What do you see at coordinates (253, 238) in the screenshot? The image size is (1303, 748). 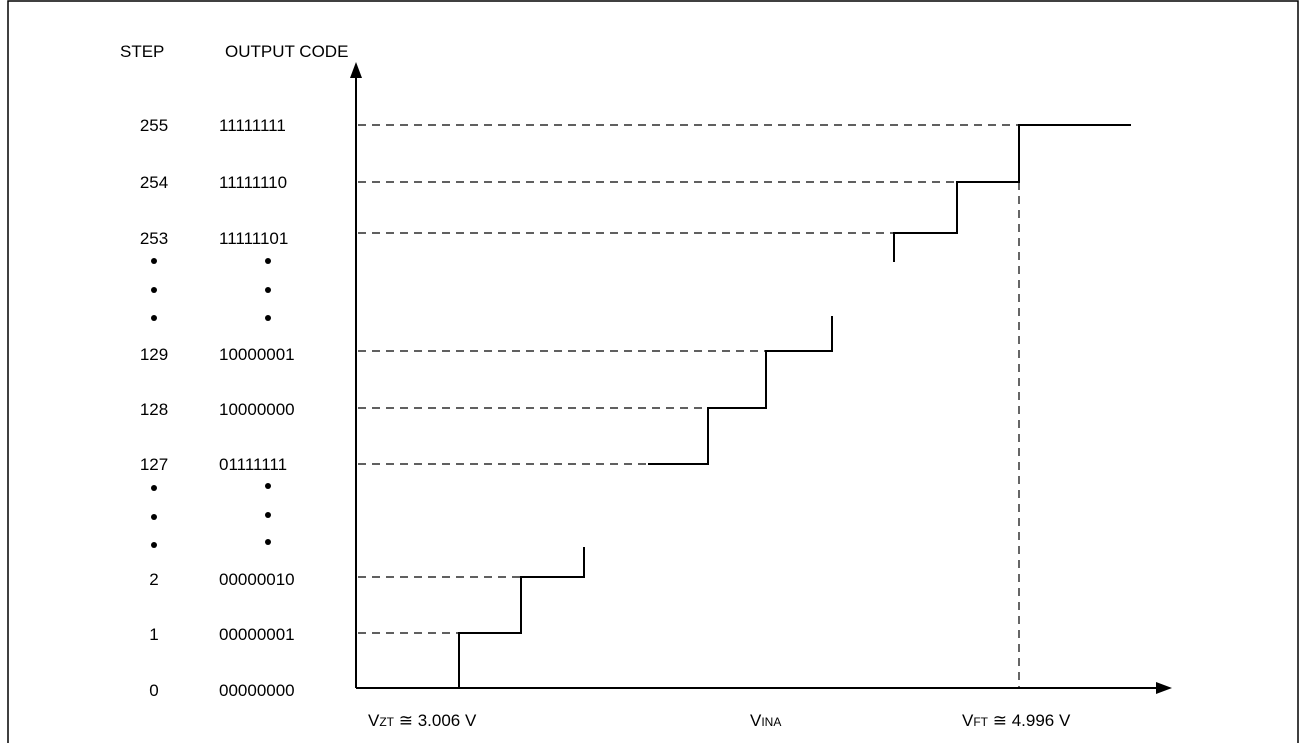 I see `code-label-253: 11111101` at bounding box center [253, 238].